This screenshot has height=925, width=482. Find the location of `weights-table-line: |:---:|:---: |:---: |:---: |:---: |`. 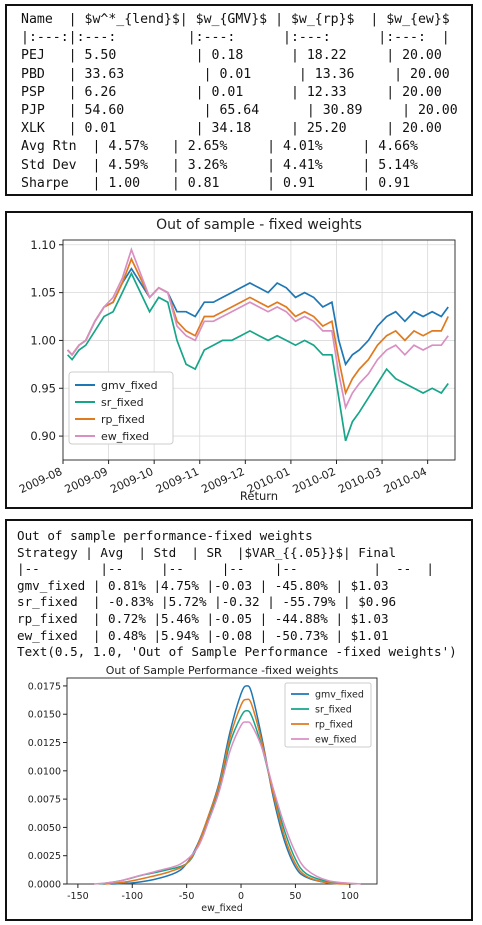

weights-table-line: |:---:|:---: |:---: |:---: |:---: | is located at coordinates (235, 38).